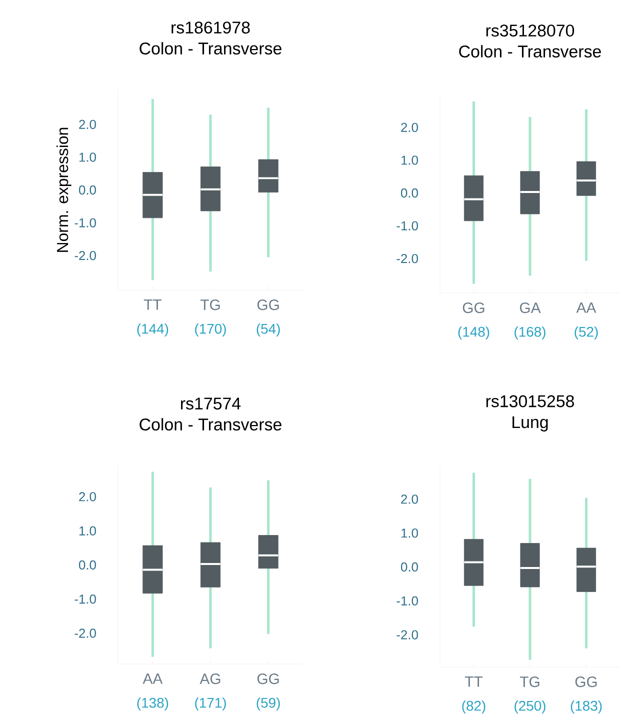  I want to click on text: (82), so click(474, 707).